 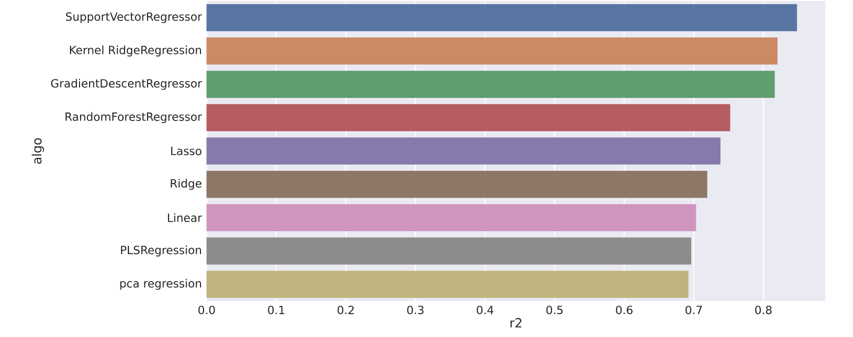 I want to click on x-tick-label: 0.2, so click(x=346, y=310).